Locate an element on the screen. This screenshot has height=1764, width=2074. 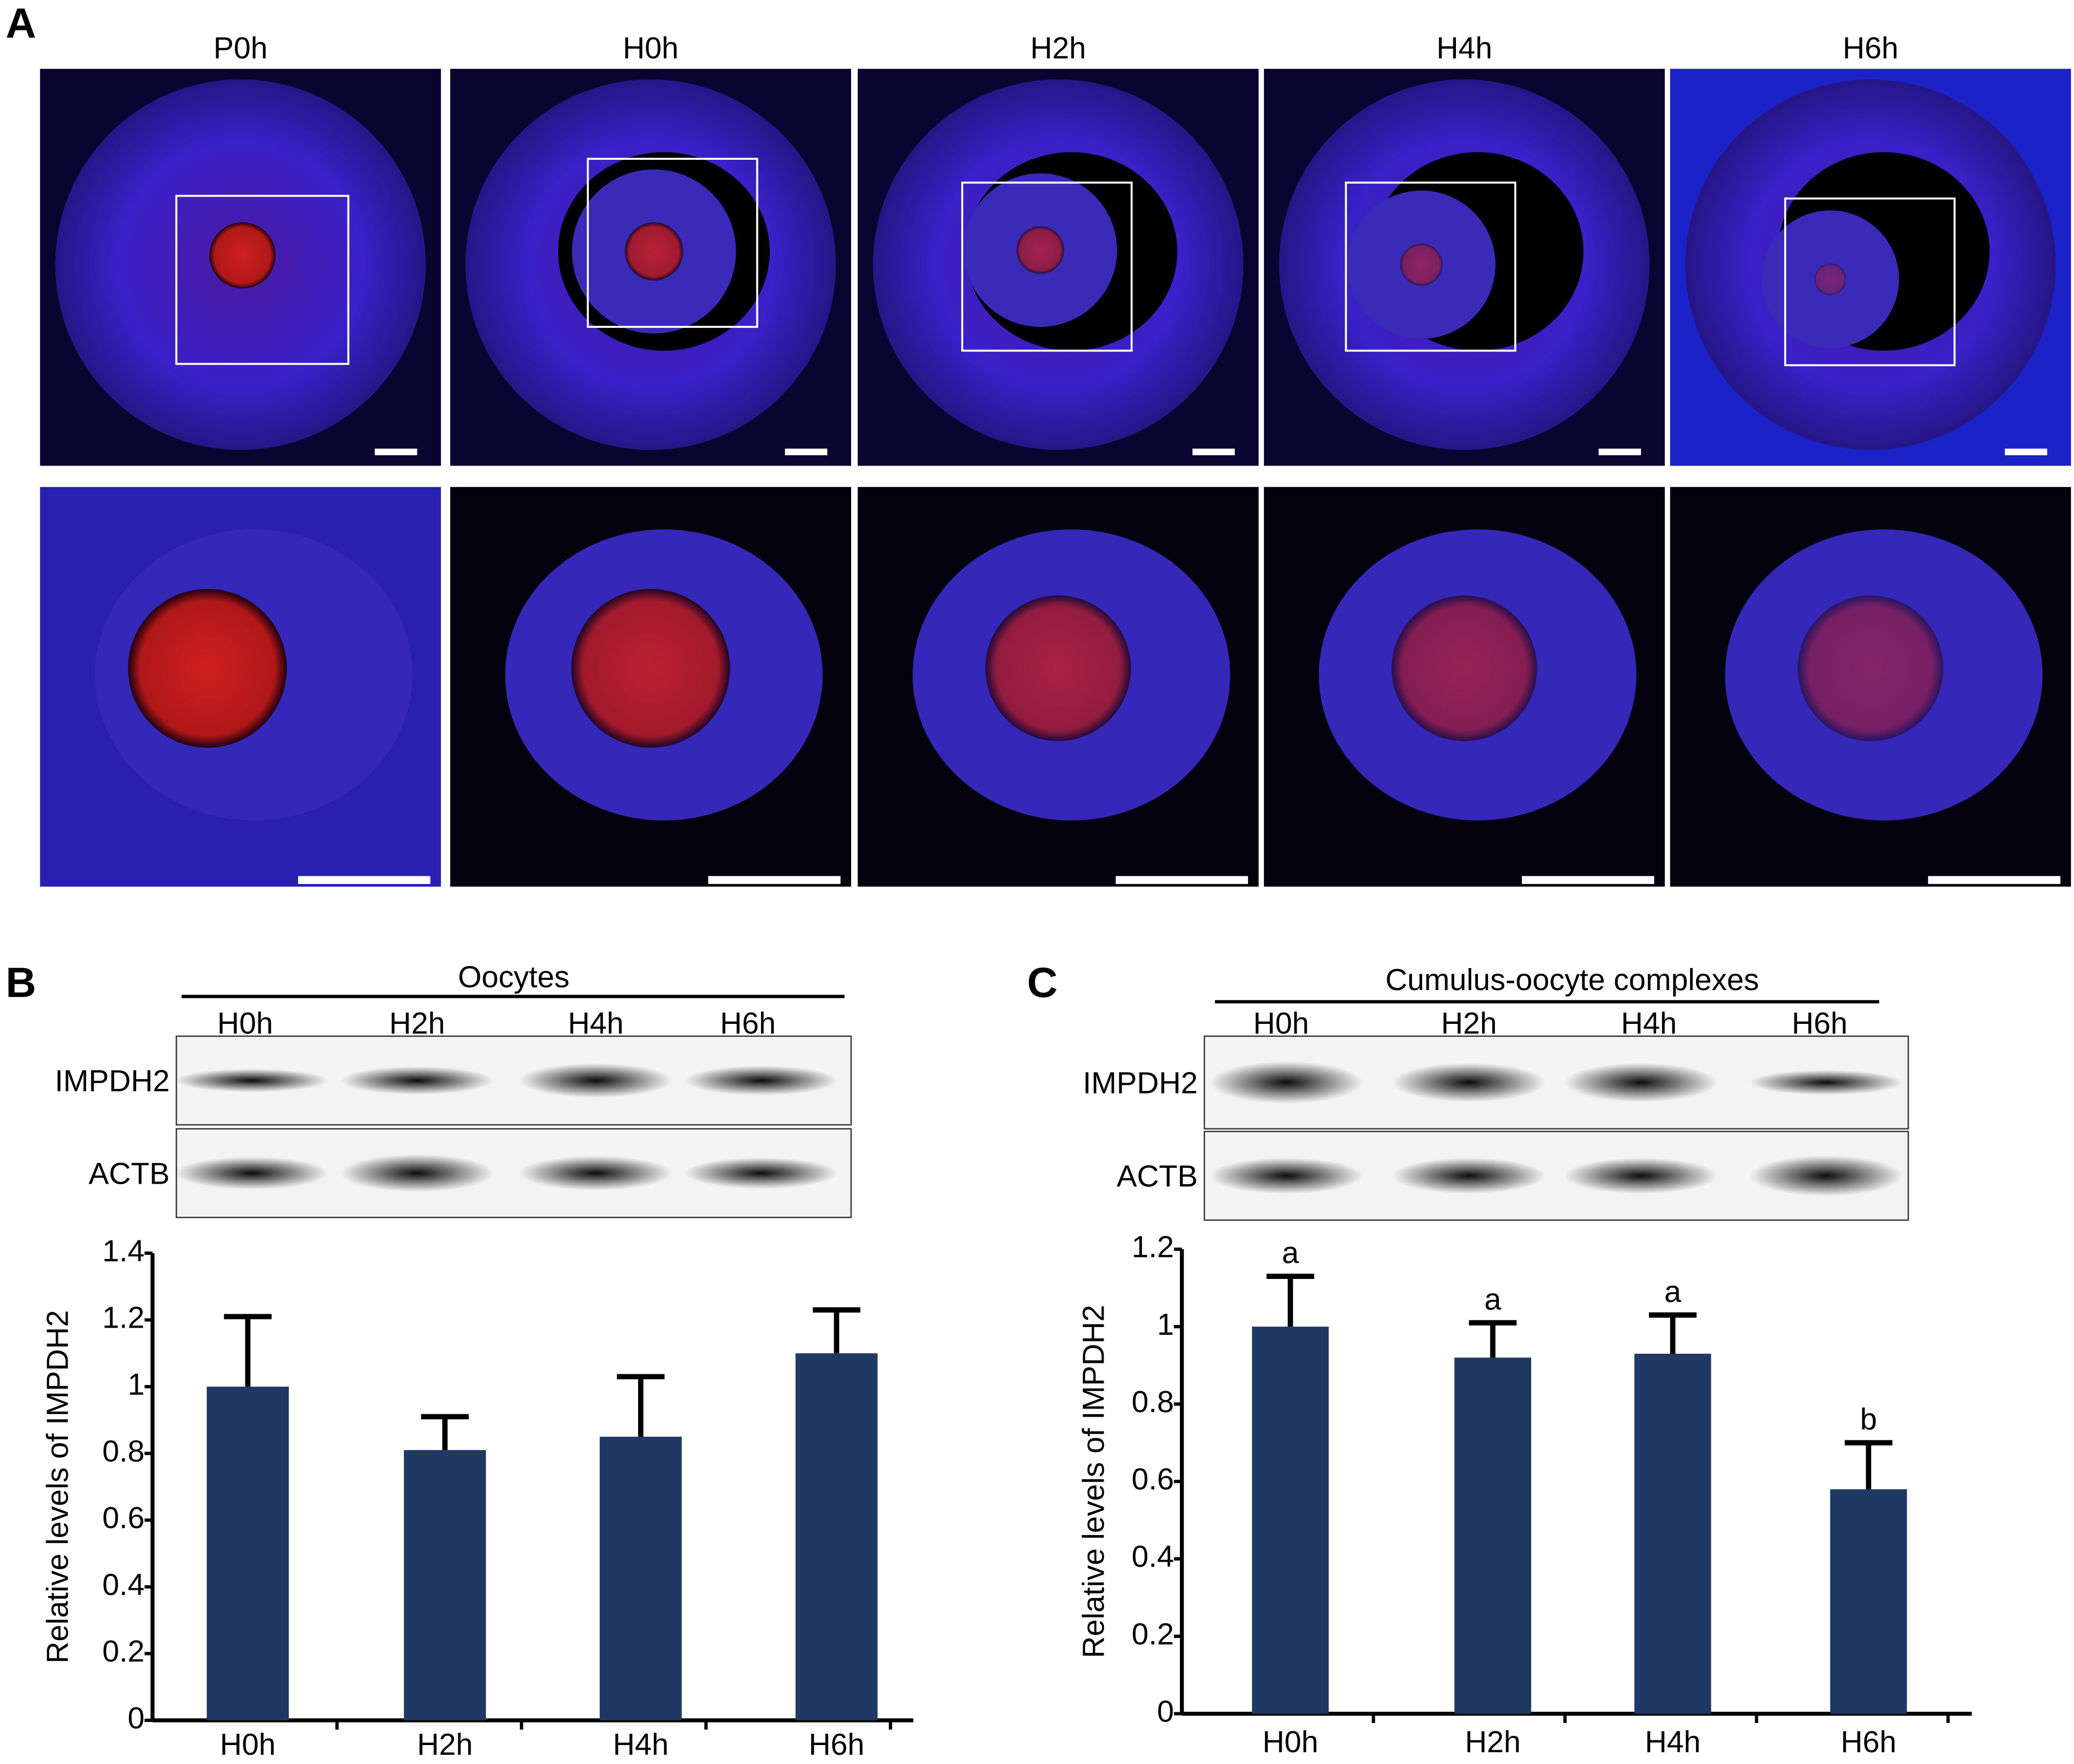
panel-label: B is located at coordinates (21, 982).